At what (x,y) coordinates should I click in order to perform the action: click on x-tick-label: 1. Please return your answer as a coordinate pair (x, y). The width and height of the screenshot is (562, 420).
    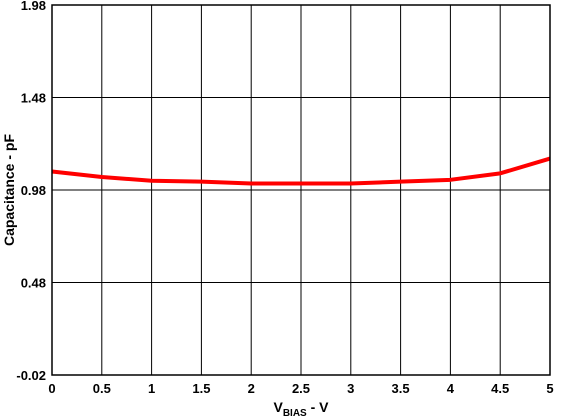
    Looking at the image, I should click on (151, 388).